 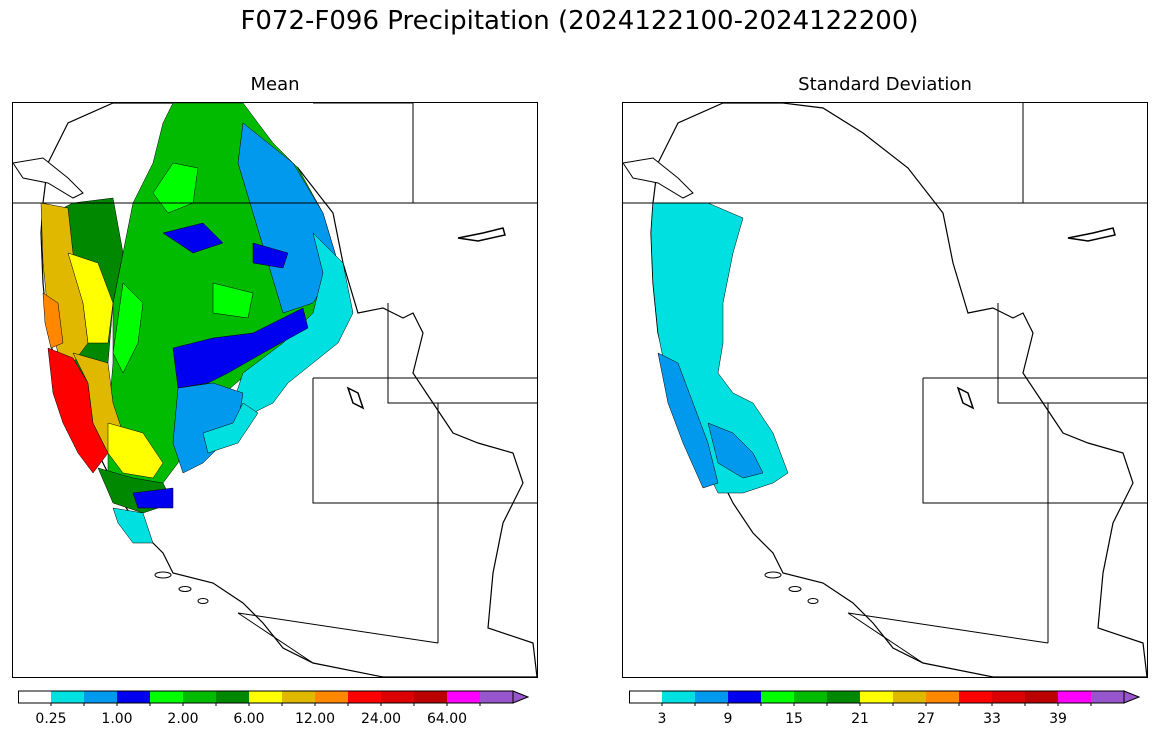 I want to click on panel-title-mean: Mean, so click(x=275, y=84).